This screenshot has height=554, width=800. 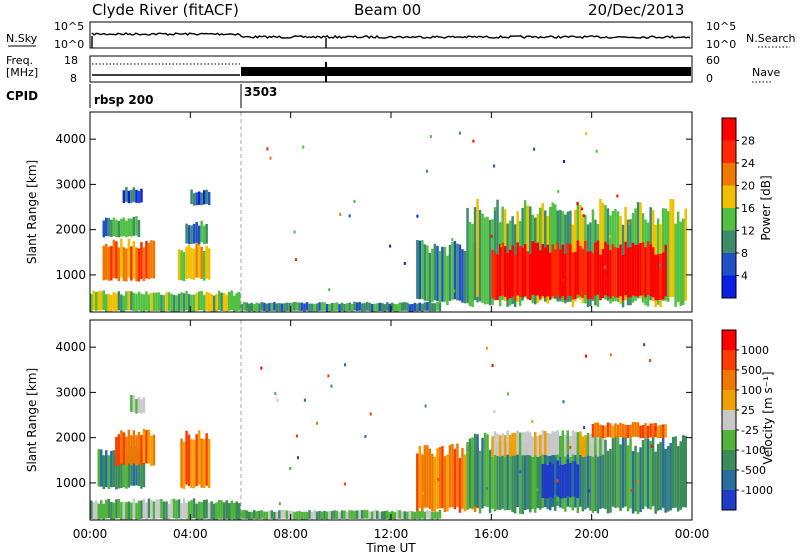 What do you see at coordinates (768, 417) in the screenshot?
I see `velocity-colorbar-label: Velocity [m s⁻¹]` at bounding box center [768, 417].